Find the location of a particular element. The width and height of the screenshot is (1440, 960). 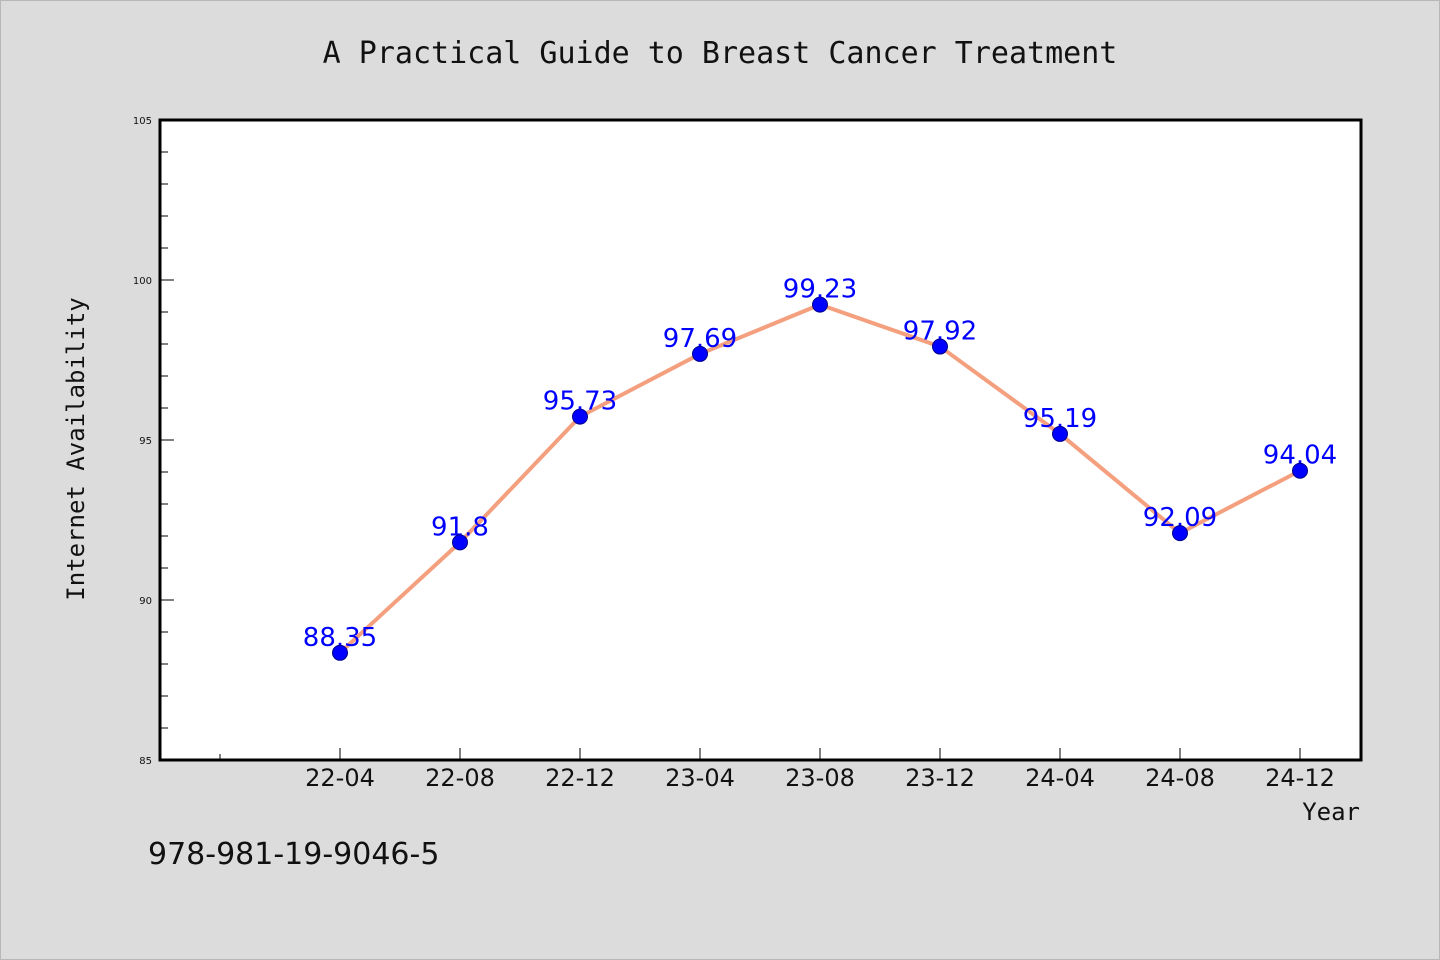

x-tick-label: 24-12 is located at coordinates (1300, 778).